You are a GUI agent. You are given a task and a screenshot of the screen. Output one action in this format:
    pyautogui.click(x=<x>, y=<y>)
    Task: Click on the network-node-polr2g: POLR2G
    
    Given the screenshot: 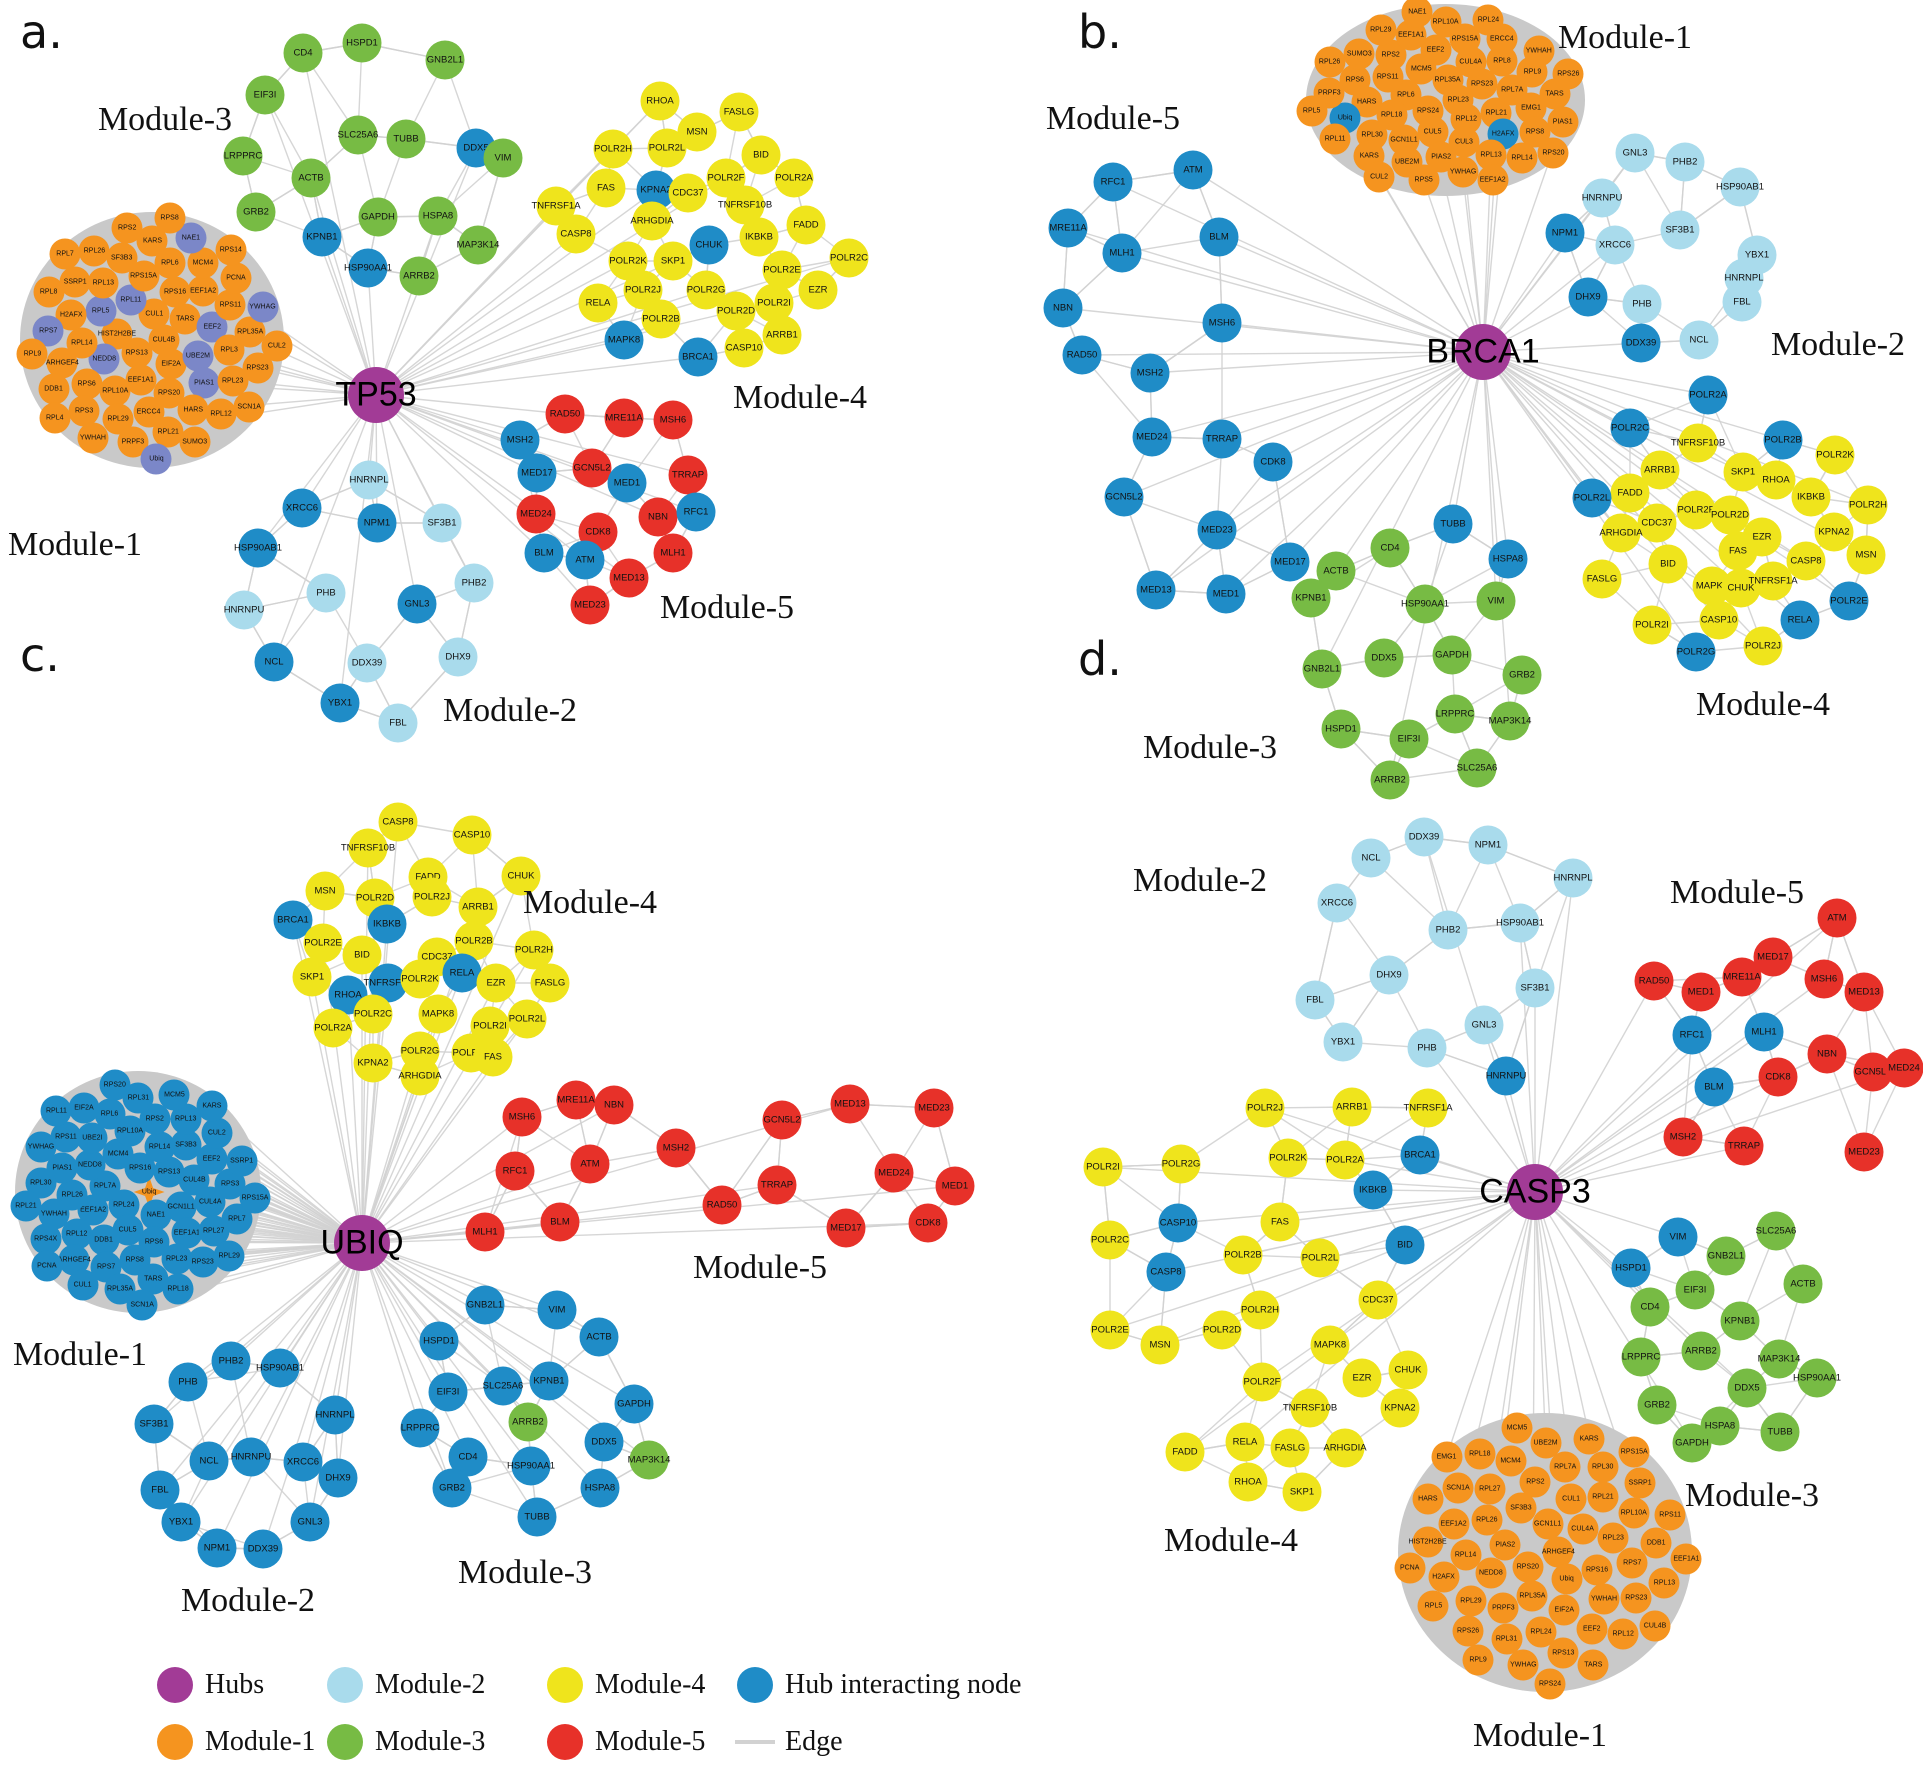 What is the action you would take?
    pyautogui.click(x=1181, y=1164)
    